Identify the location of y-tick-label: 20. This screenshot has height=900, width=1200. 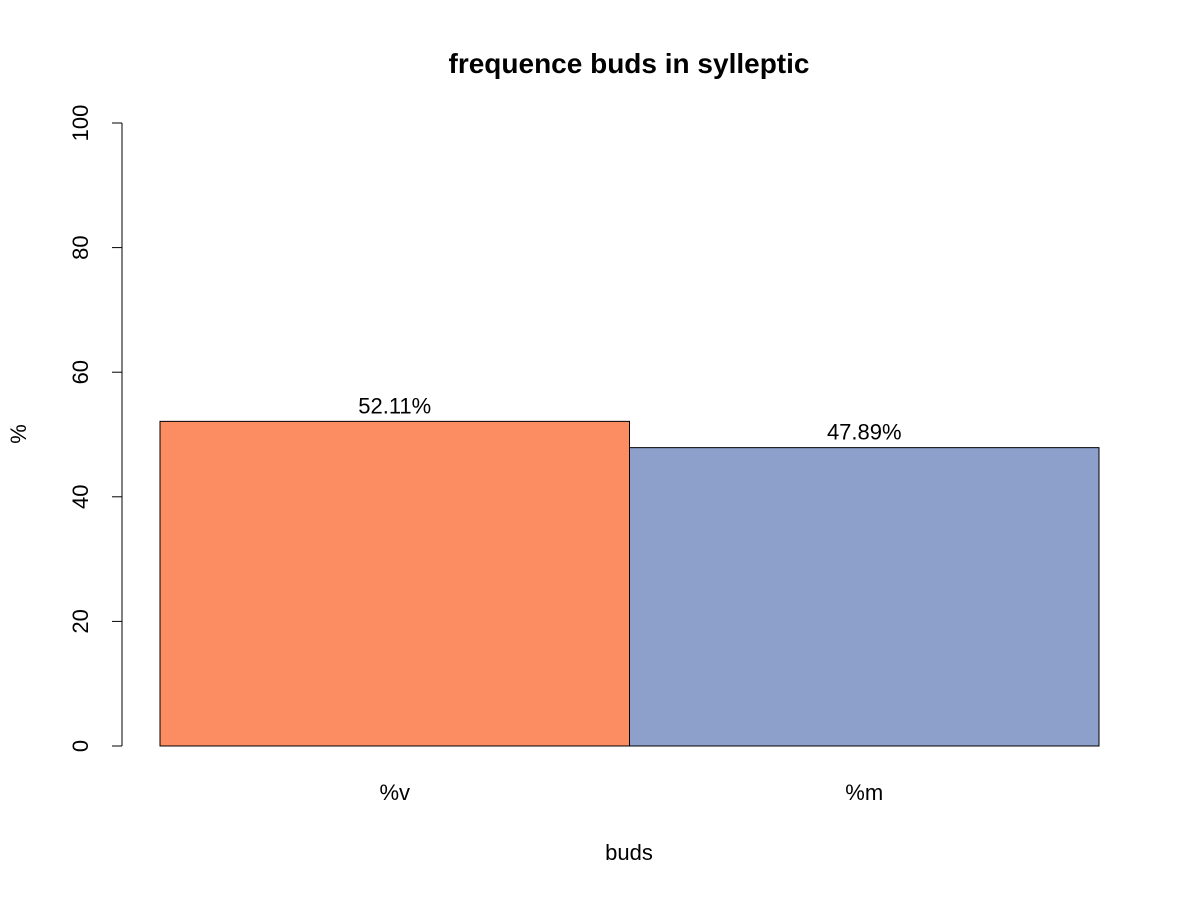
(80, 621).